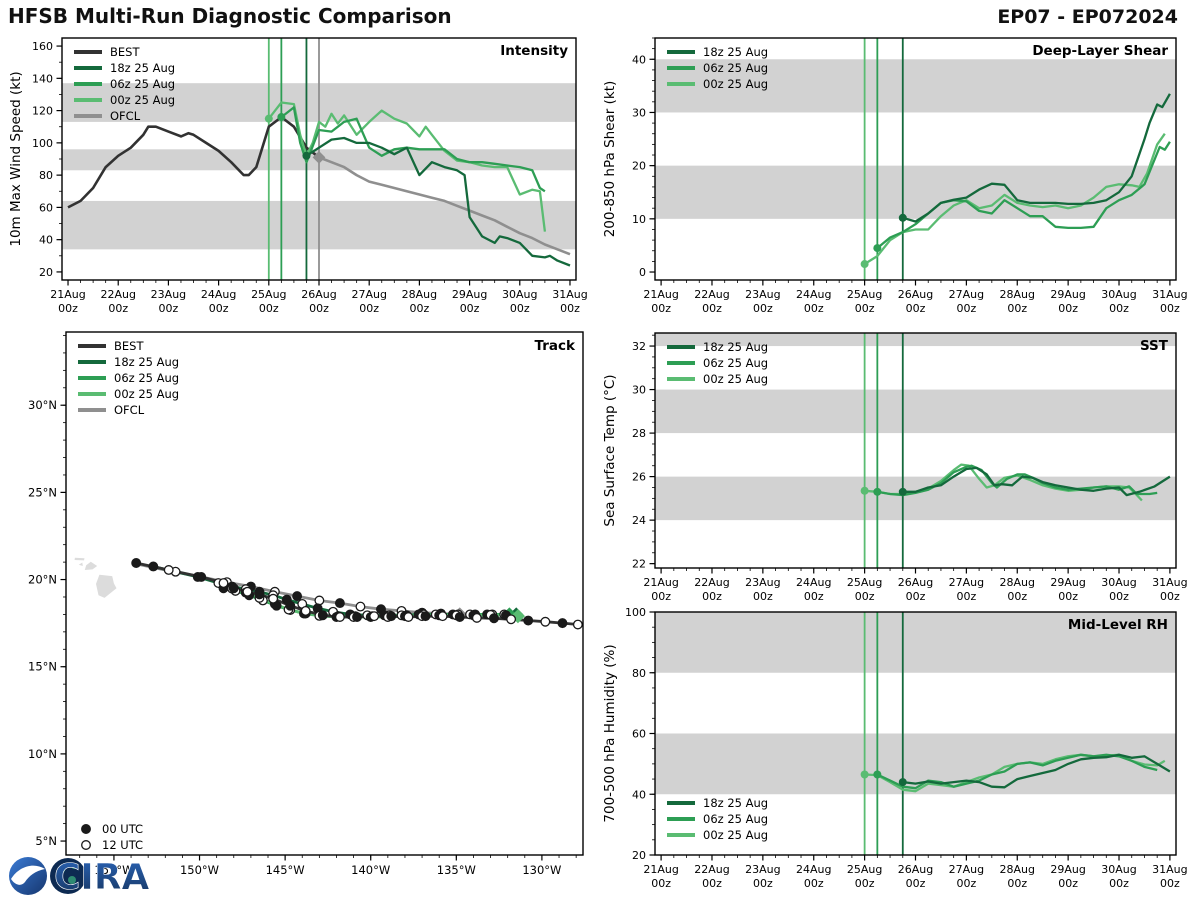 The height and width of the screenshot is (900, 1200). Describe the element at coordinates (122, 845) in the screenshot. I see `legend-12utc-label: 12 UTC` at that location.